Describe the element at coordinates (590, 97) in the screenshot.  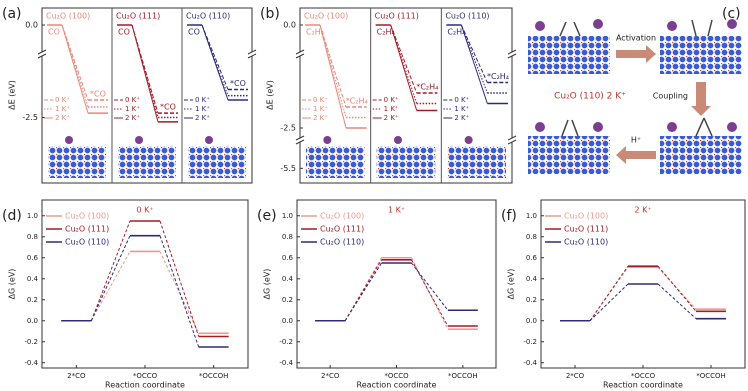
I see `schematic-title: Cu₂O (110) 2 K⁺` at that location.